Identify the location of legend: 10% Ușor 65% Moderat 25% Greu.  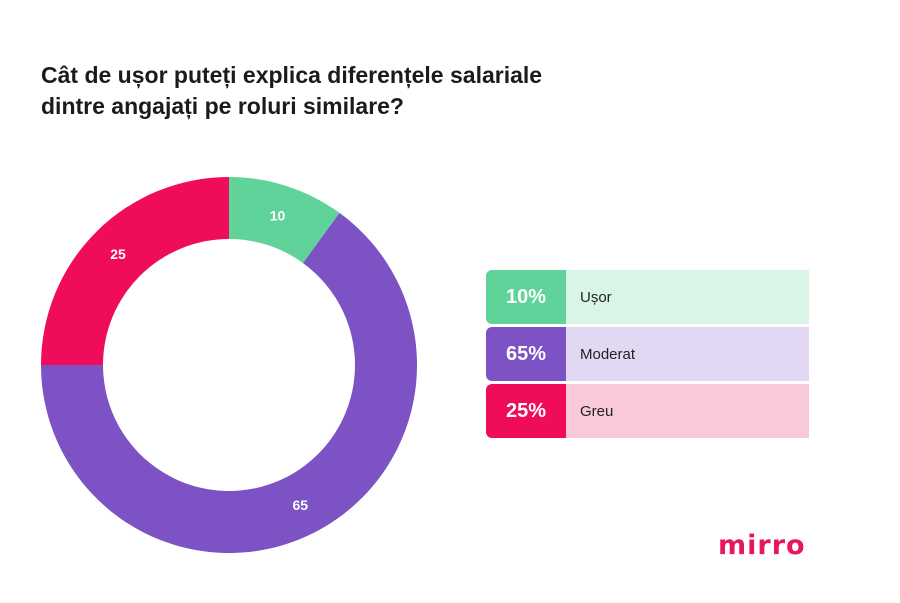
(647, 355).